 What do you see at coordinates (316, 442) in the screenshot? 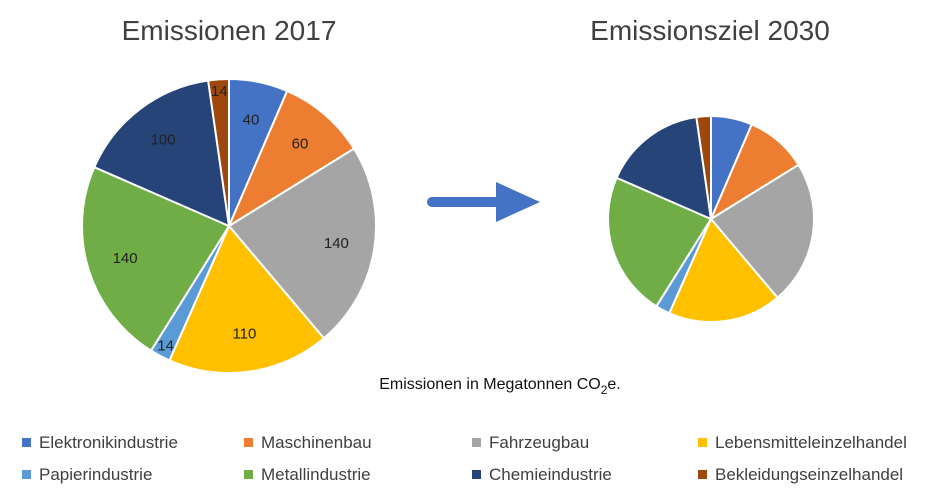
I see `legend-label-1: Maschinenbau` at bounding box center [316, 442].